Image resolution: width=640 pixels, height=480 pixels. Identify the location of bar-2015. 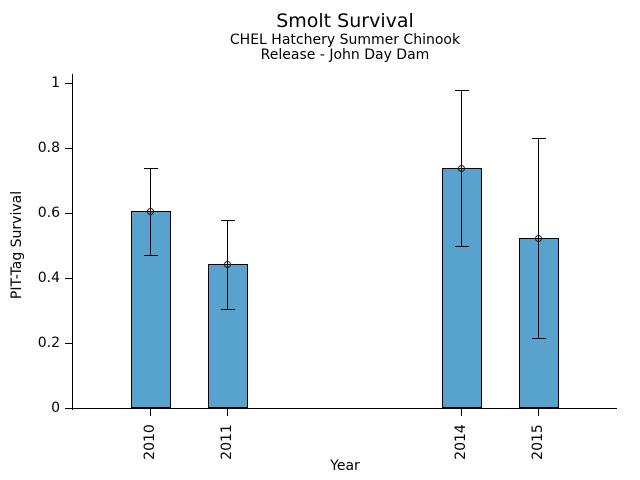
(539, 323).